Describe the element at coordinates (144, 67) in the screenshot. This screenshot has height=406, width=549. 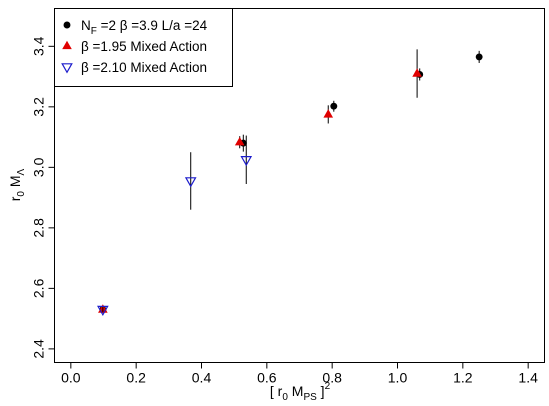
I see `legend-label-b210: β =2.10 Mixed Action` at that location.